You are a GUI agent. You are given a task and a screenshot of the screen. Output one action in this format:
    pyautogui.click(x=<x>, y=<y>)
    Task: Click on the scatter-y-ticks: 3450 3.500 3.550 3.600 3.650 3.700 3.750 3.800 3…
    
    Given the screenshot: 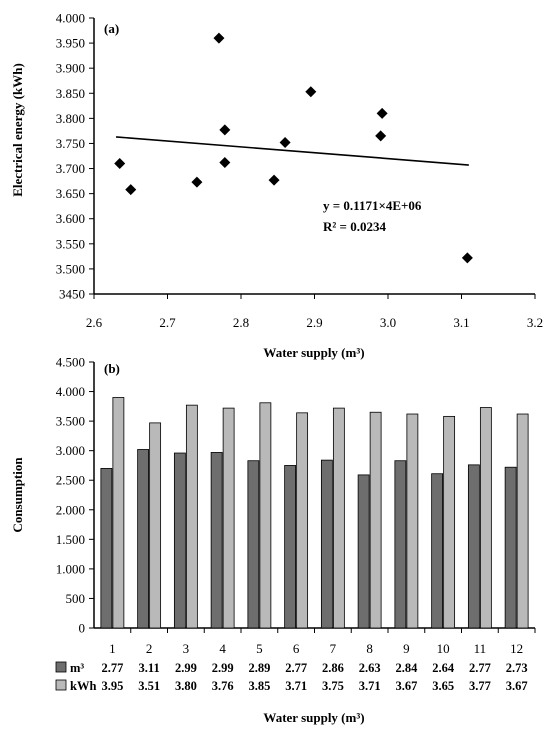 What is the action you would take?
    pyautogui.click(x=75, y=156)
    